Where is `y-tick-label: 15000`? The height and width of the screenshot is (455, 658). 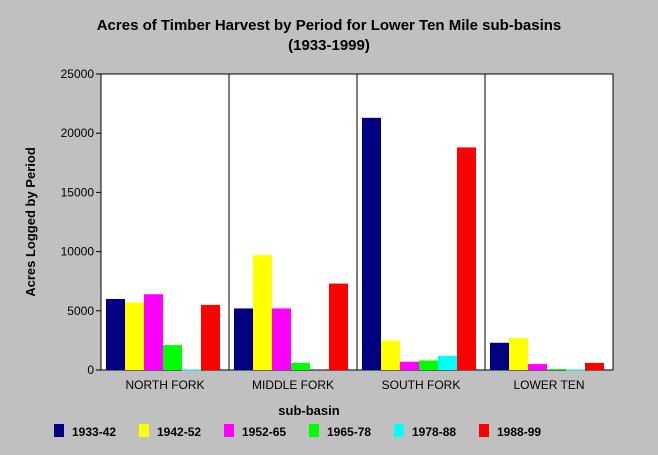
y-tick-label: 15000 is located at coordinates (78, 192).